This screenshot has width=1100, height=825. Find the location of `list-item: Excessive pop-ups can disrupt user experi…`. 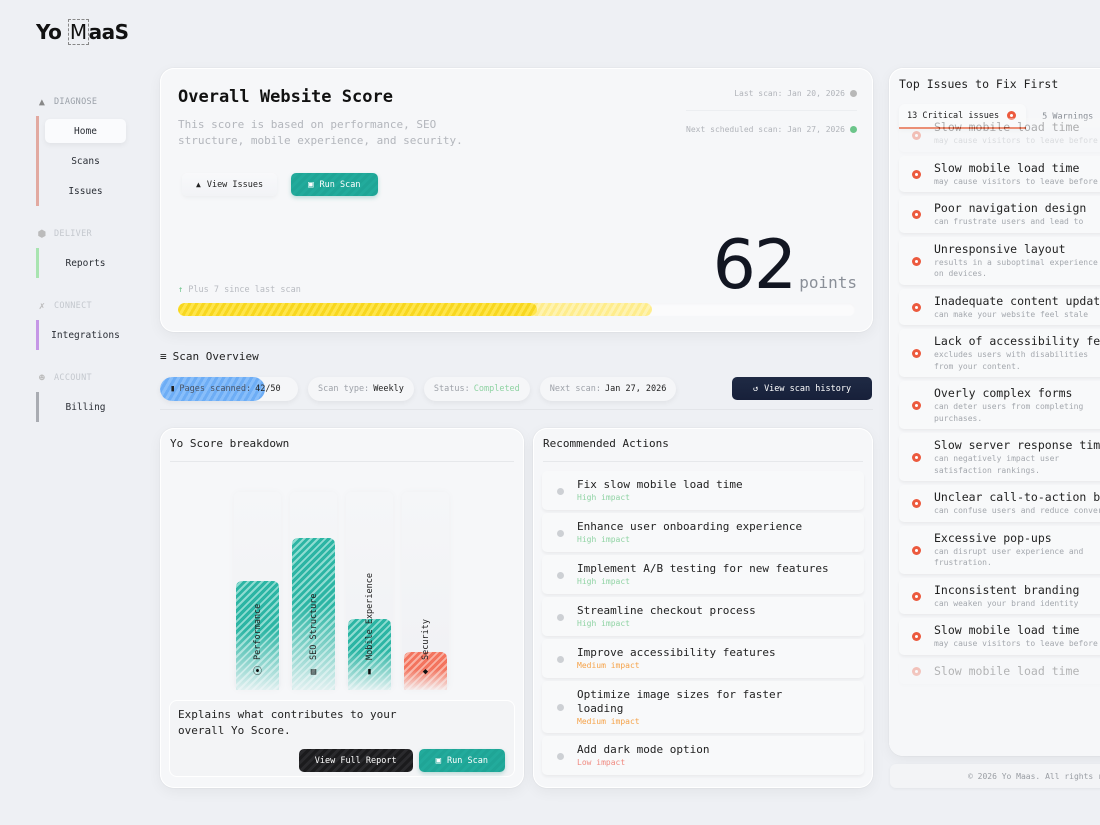

list-item: Excessive pop-ups can disrupt user experi… is located at coordinates (999, 549).